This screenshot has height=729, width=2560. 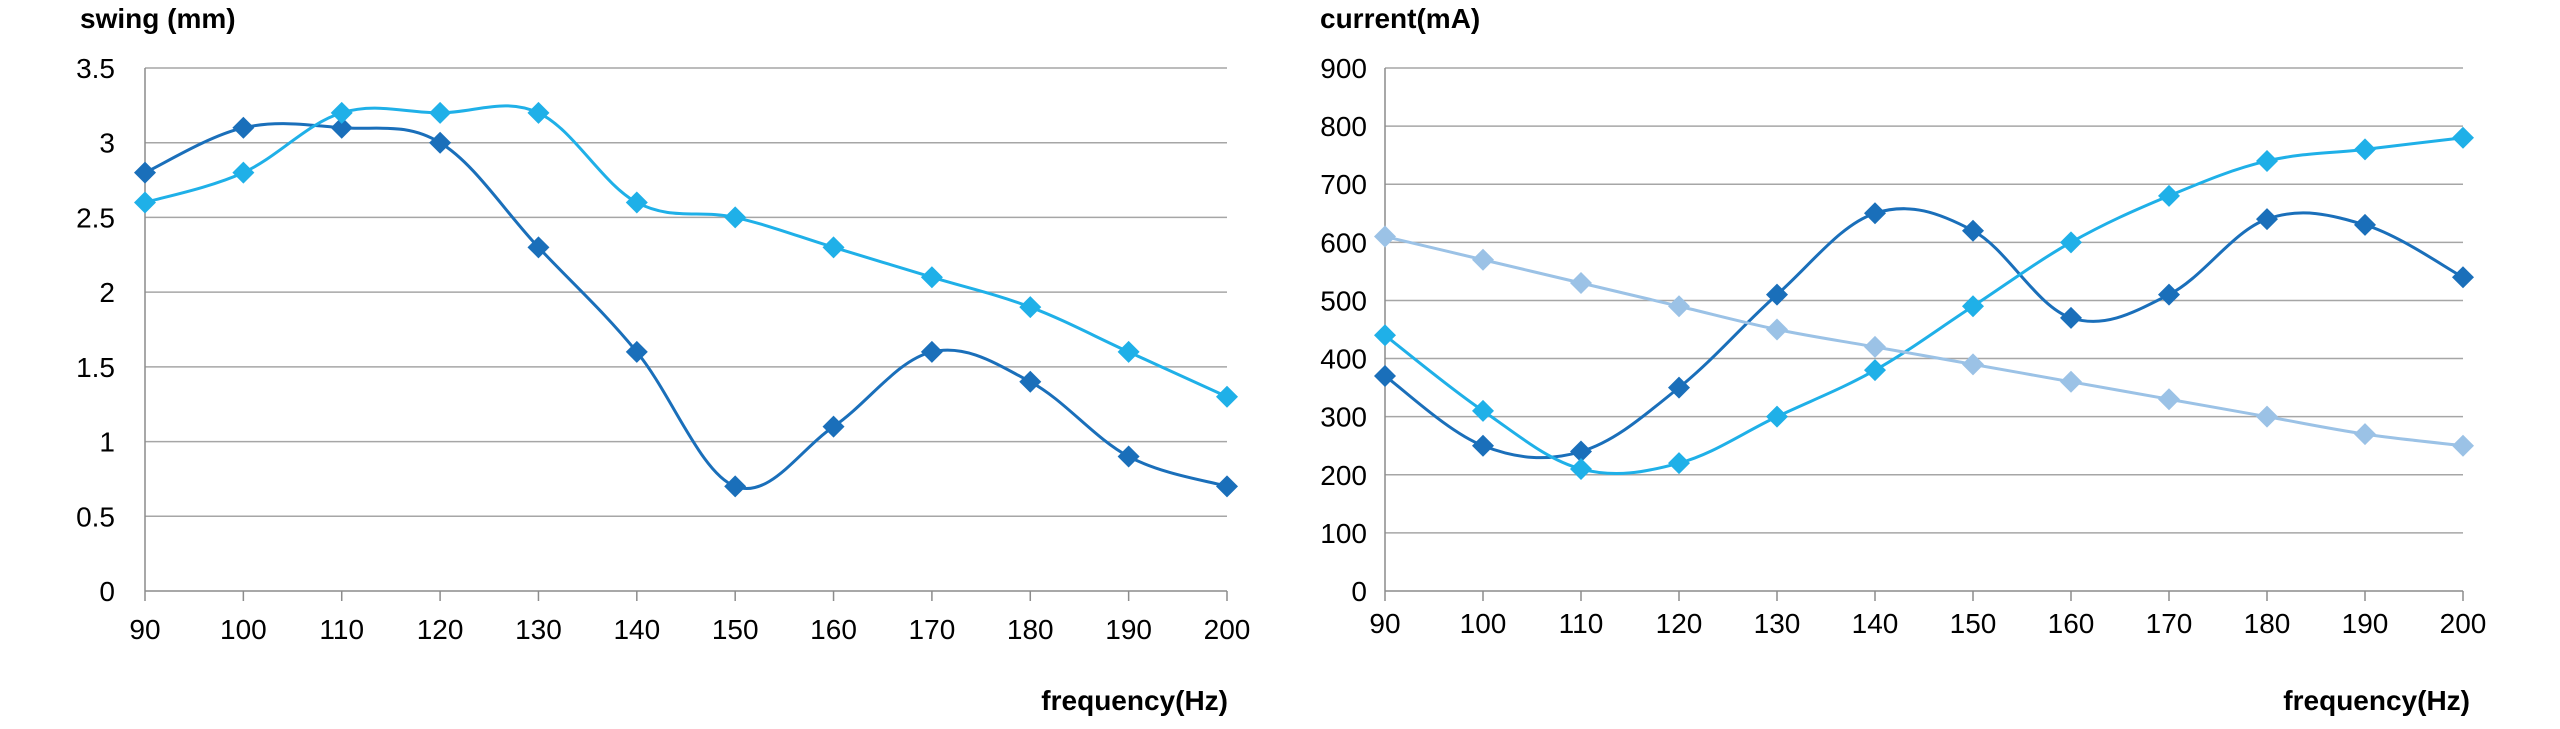 I want to click on series-1-line, so click(x=1924, y=333).